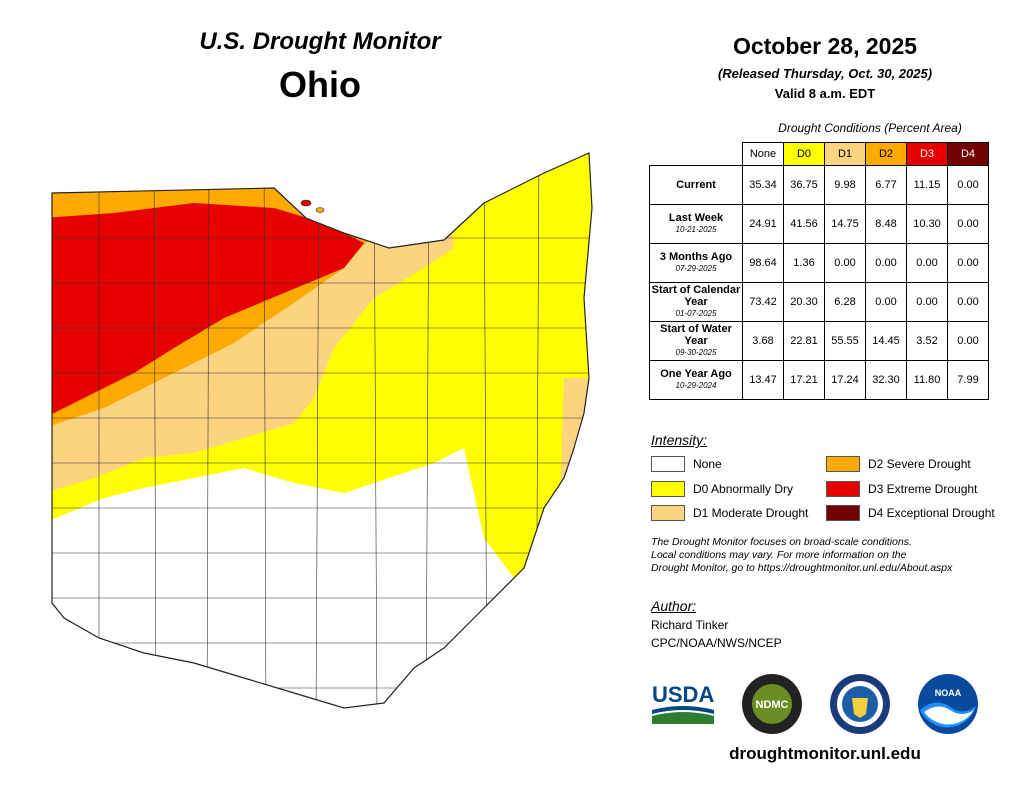 Image resolution: width=1024 pixels, height=791 pixels. What do you see at coordinates (696, 263) in the screenshot?
I see `row-label: 3 Months Ago 07-29-2025` at bounding box center [696, 263].